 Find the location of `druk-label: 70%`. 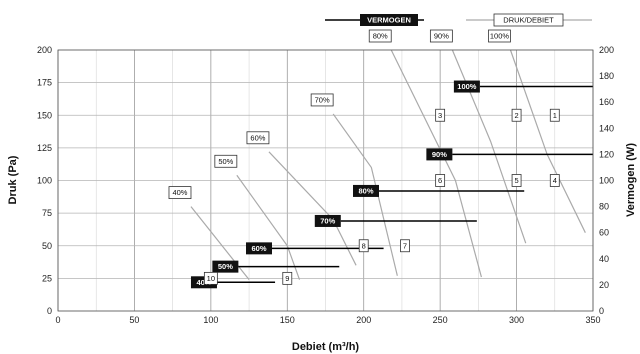

druk-label: 70% is located at coordinates (322, 100).